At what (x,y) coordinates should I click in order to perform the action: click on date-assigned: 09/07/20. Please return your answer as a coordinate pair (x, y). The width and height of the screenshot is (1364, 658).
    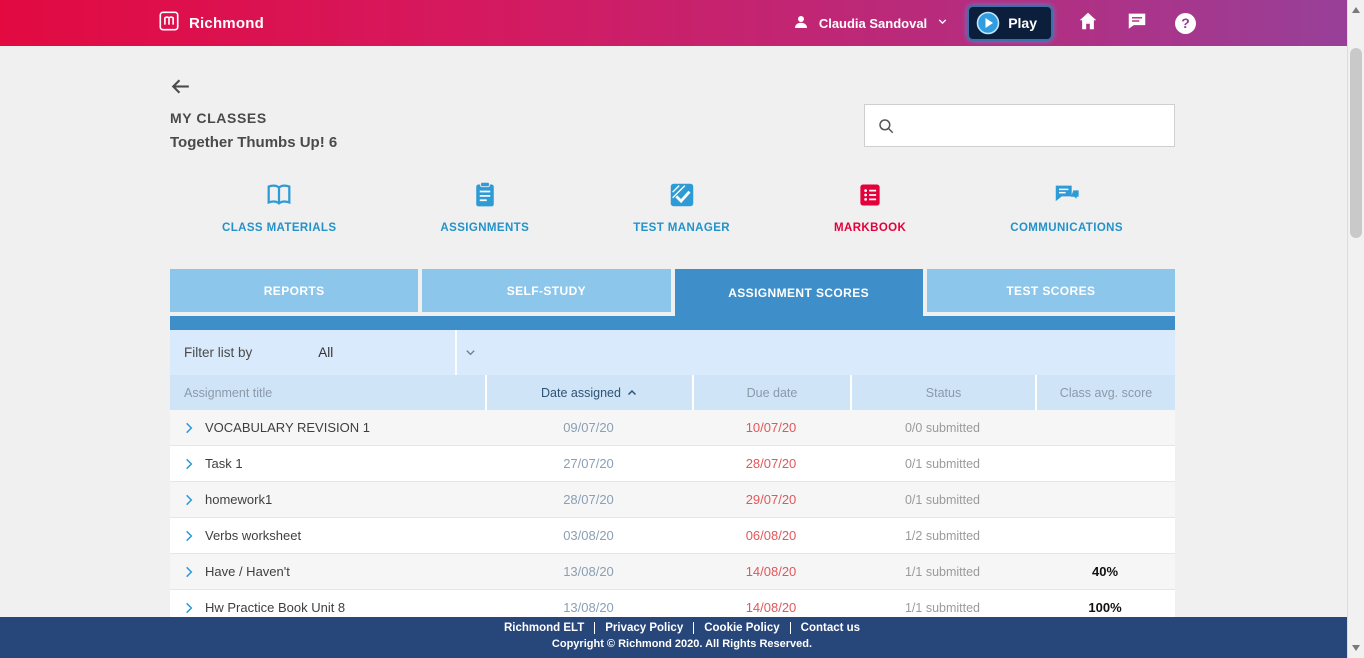
    Looking at the image, I should click on (588, 427).